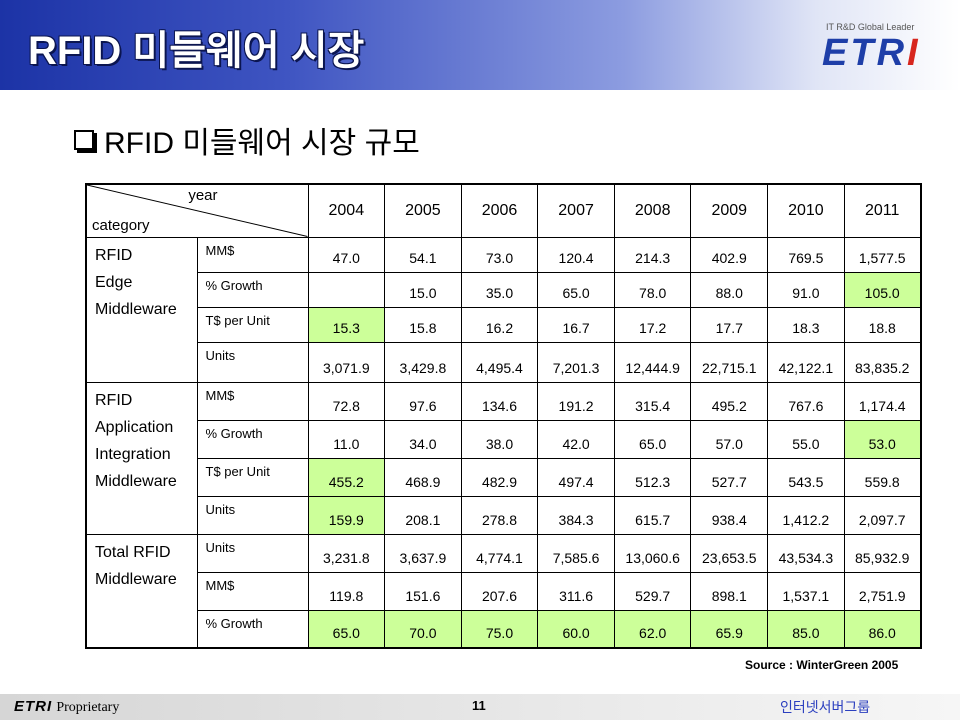 Image resolution: width=960 pixels, height=720 pixels. I want to click on value-cell: 2,097.7, so click(882, 515).